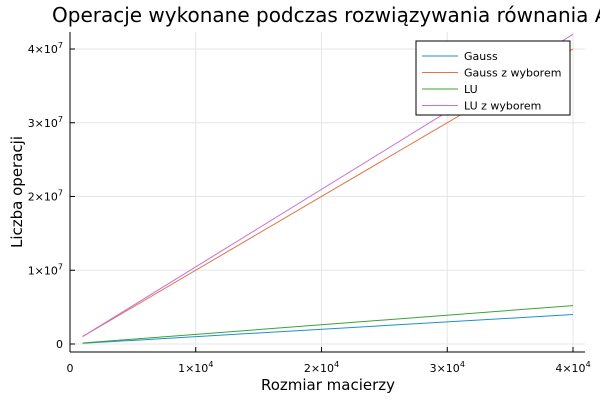  What do you see at coordinates (59, 344) in the screenshot?
I see `y-tick-label: 0` at bounding box center [59, 344].